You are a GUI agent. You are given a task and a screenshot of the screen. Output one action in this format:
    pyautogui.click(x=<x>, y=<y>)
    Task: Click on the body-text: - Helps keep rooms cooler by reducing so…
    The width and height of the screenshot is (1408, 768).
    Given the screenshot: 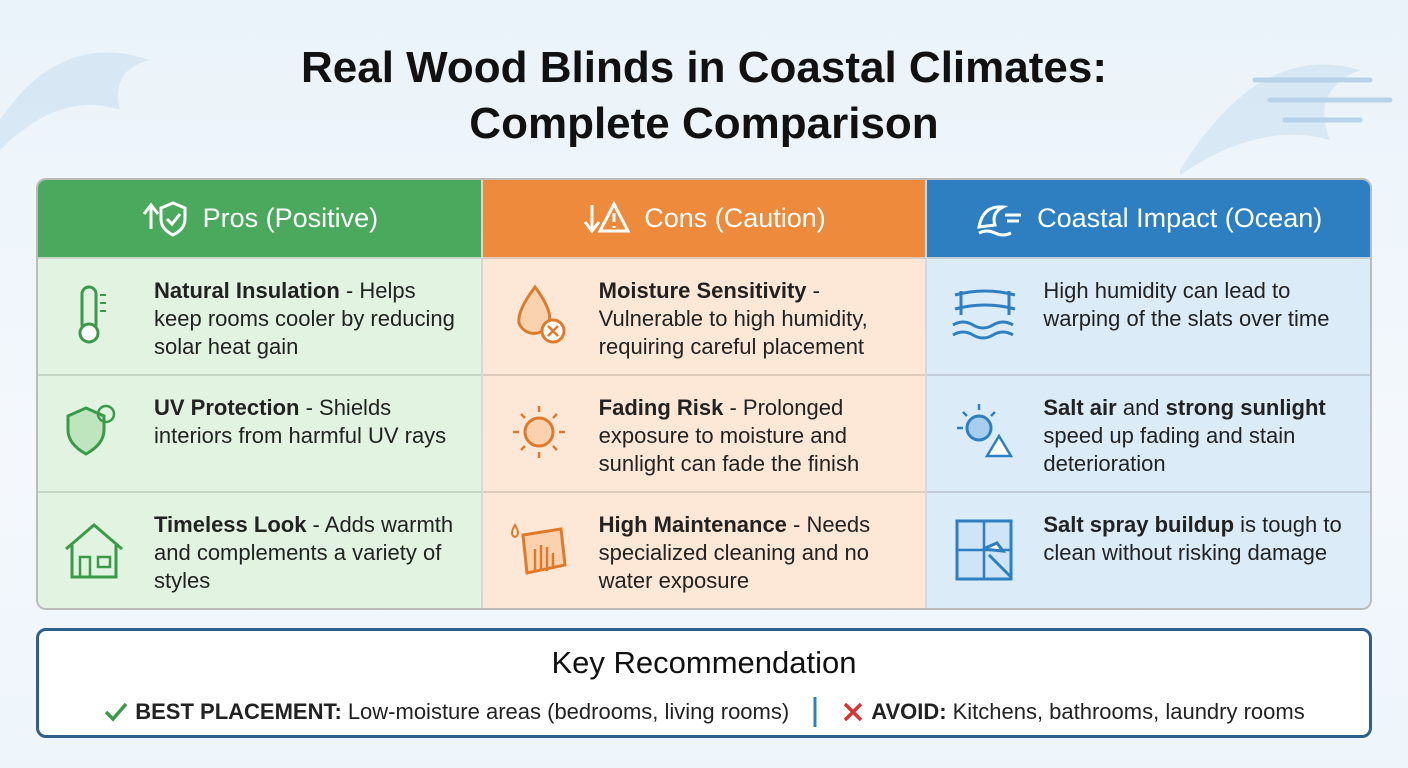 What is the action you would take?
    pyautogui.click(x=307, y=319)
    